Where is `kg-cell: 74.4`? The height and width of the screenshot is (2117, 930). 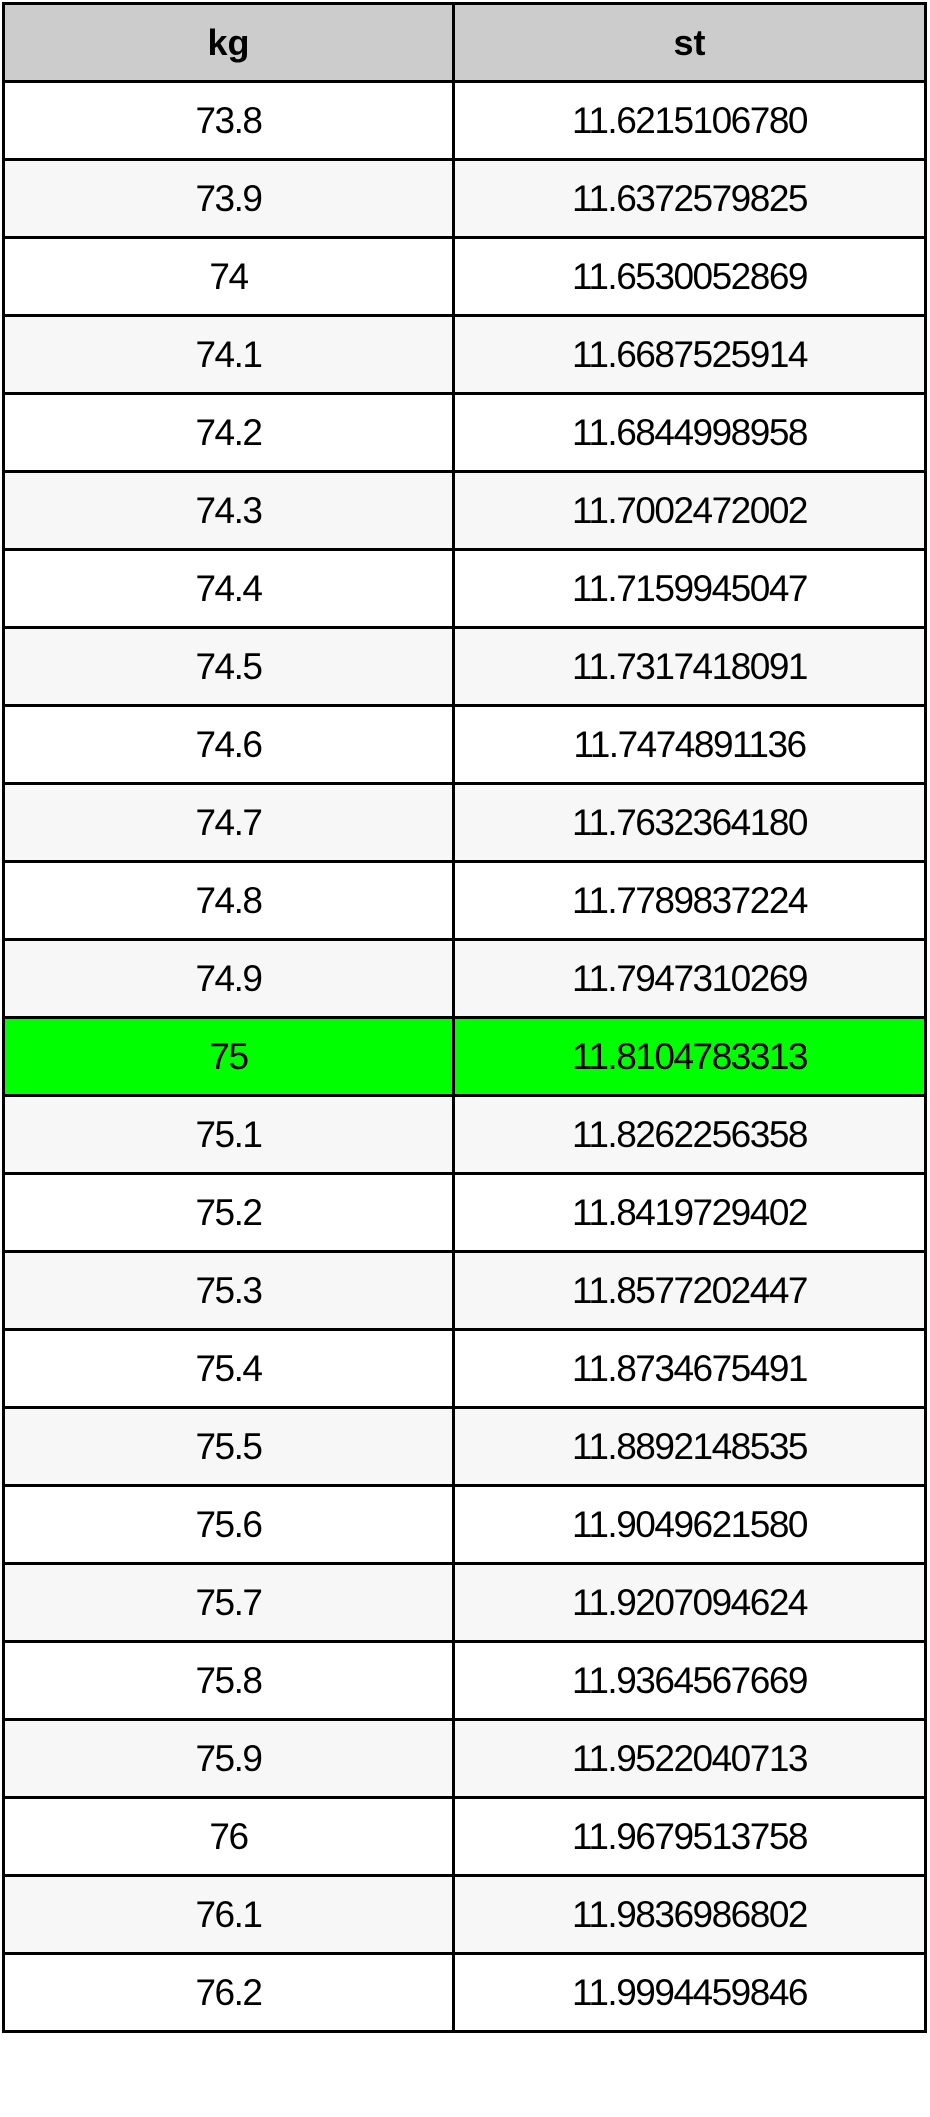 kg-cell: 74.4 is located at coordinates (228, 588).